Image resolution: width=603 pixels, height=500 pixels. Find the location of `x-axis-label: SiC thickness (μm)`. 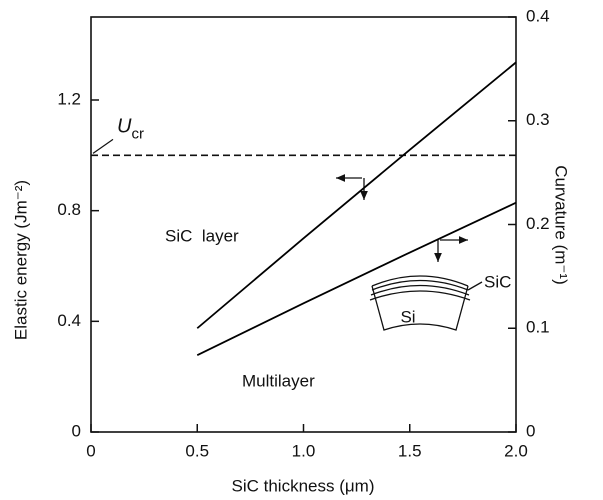

x-axis-label: SiC thickness (μm) is located at coordinates (303, 485).